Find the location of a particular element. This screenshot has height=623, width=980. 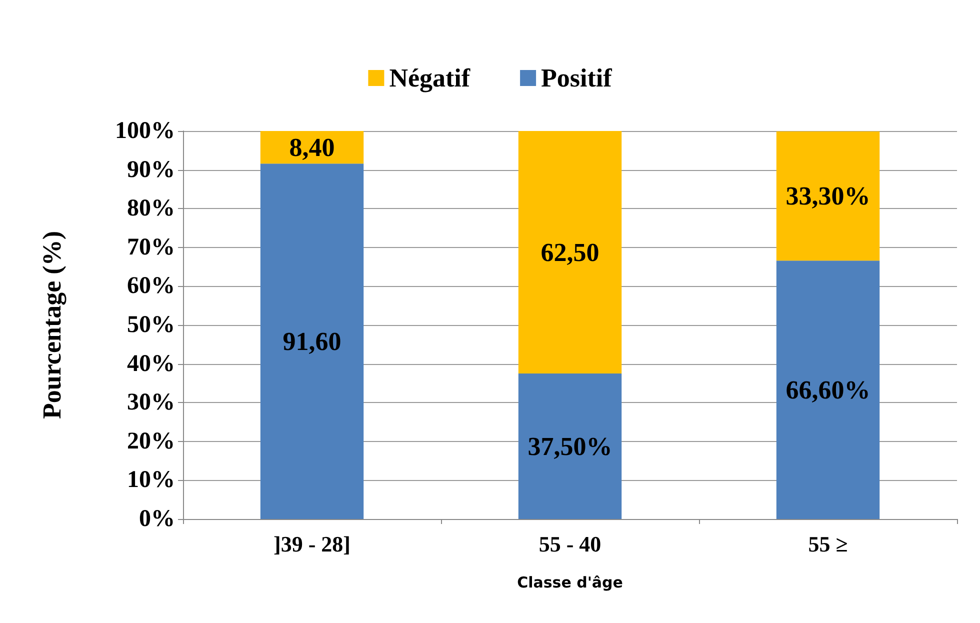

legend-label: Positif is located at coordinates (576, 78).